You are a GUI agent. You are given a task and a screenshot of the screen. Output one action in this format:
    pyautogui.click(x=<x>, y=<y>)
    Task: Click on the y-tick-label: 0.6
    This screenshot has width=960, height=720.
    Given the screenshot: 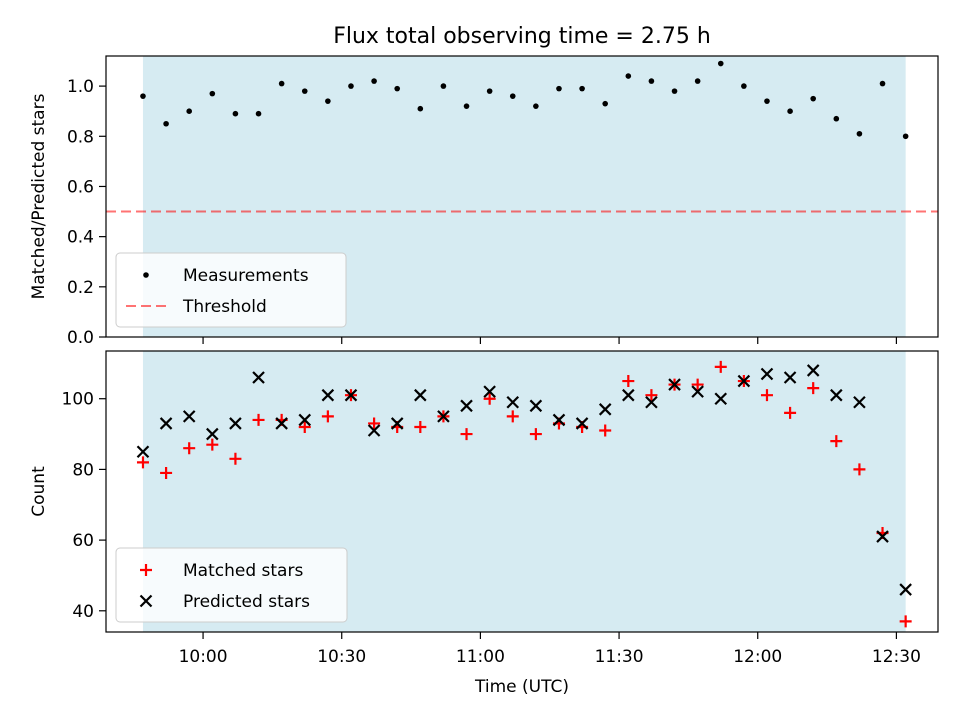 What is the action you would take?
    pyautogui.click(x=80, y=187)
    